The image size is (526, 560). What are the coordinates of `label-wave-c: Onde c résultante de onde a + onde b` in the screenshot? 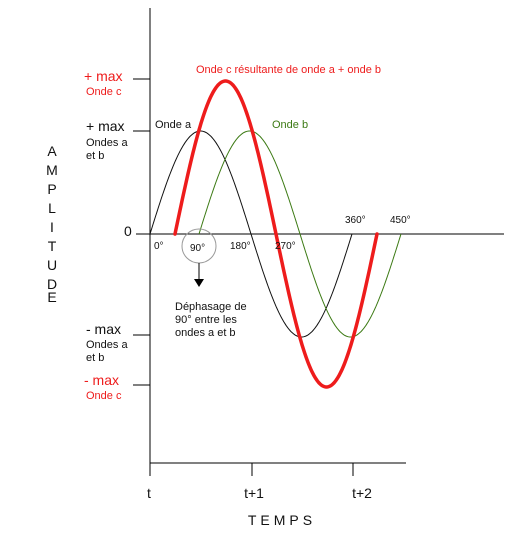 It's located at (288, 70).